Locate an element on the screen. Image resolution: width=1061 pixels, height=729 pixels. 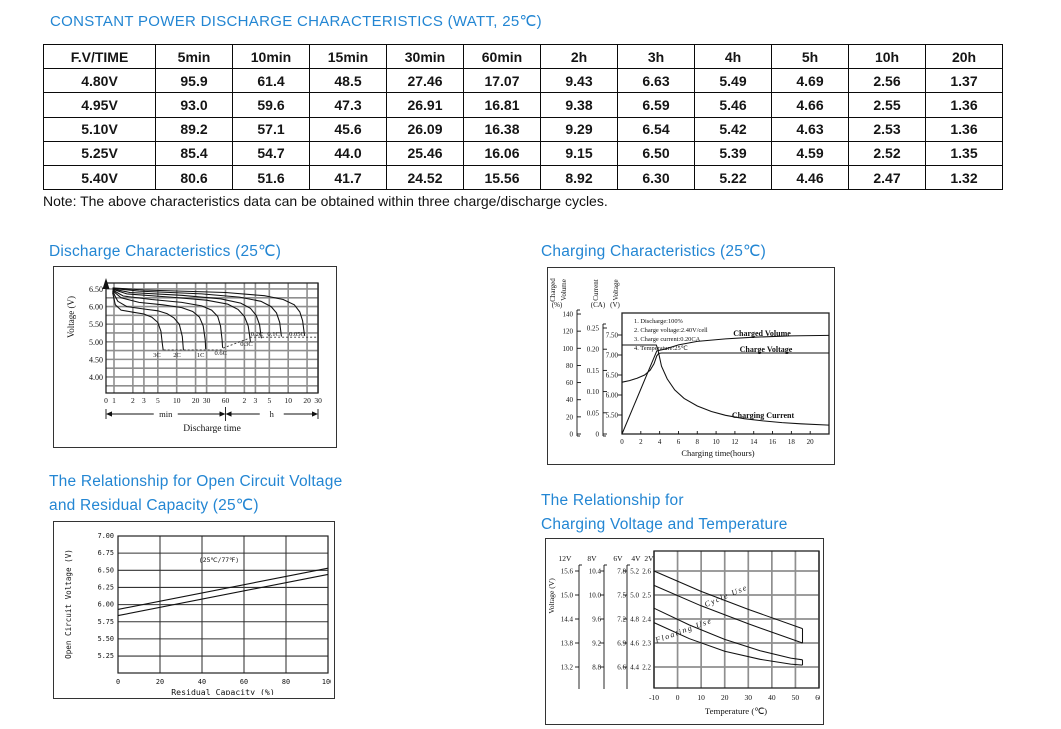
chart-text: Current is located at coordinates (596, 289).